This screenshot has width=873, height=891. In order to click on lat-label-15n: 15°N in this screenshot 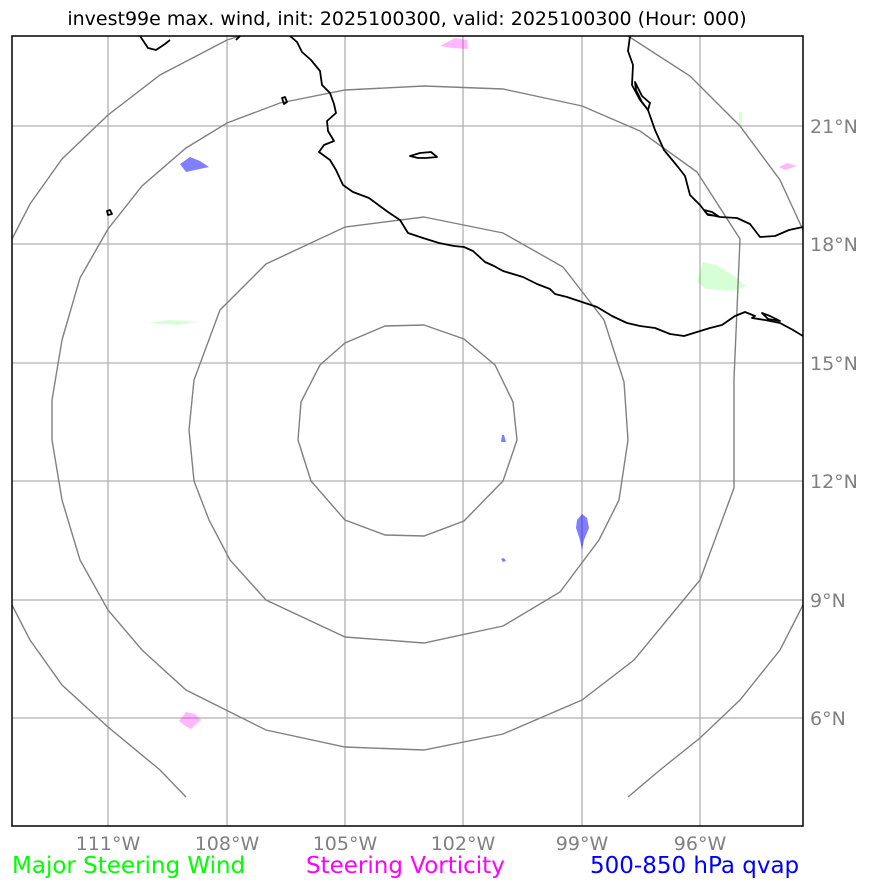, I will do `click(834, 364)`.